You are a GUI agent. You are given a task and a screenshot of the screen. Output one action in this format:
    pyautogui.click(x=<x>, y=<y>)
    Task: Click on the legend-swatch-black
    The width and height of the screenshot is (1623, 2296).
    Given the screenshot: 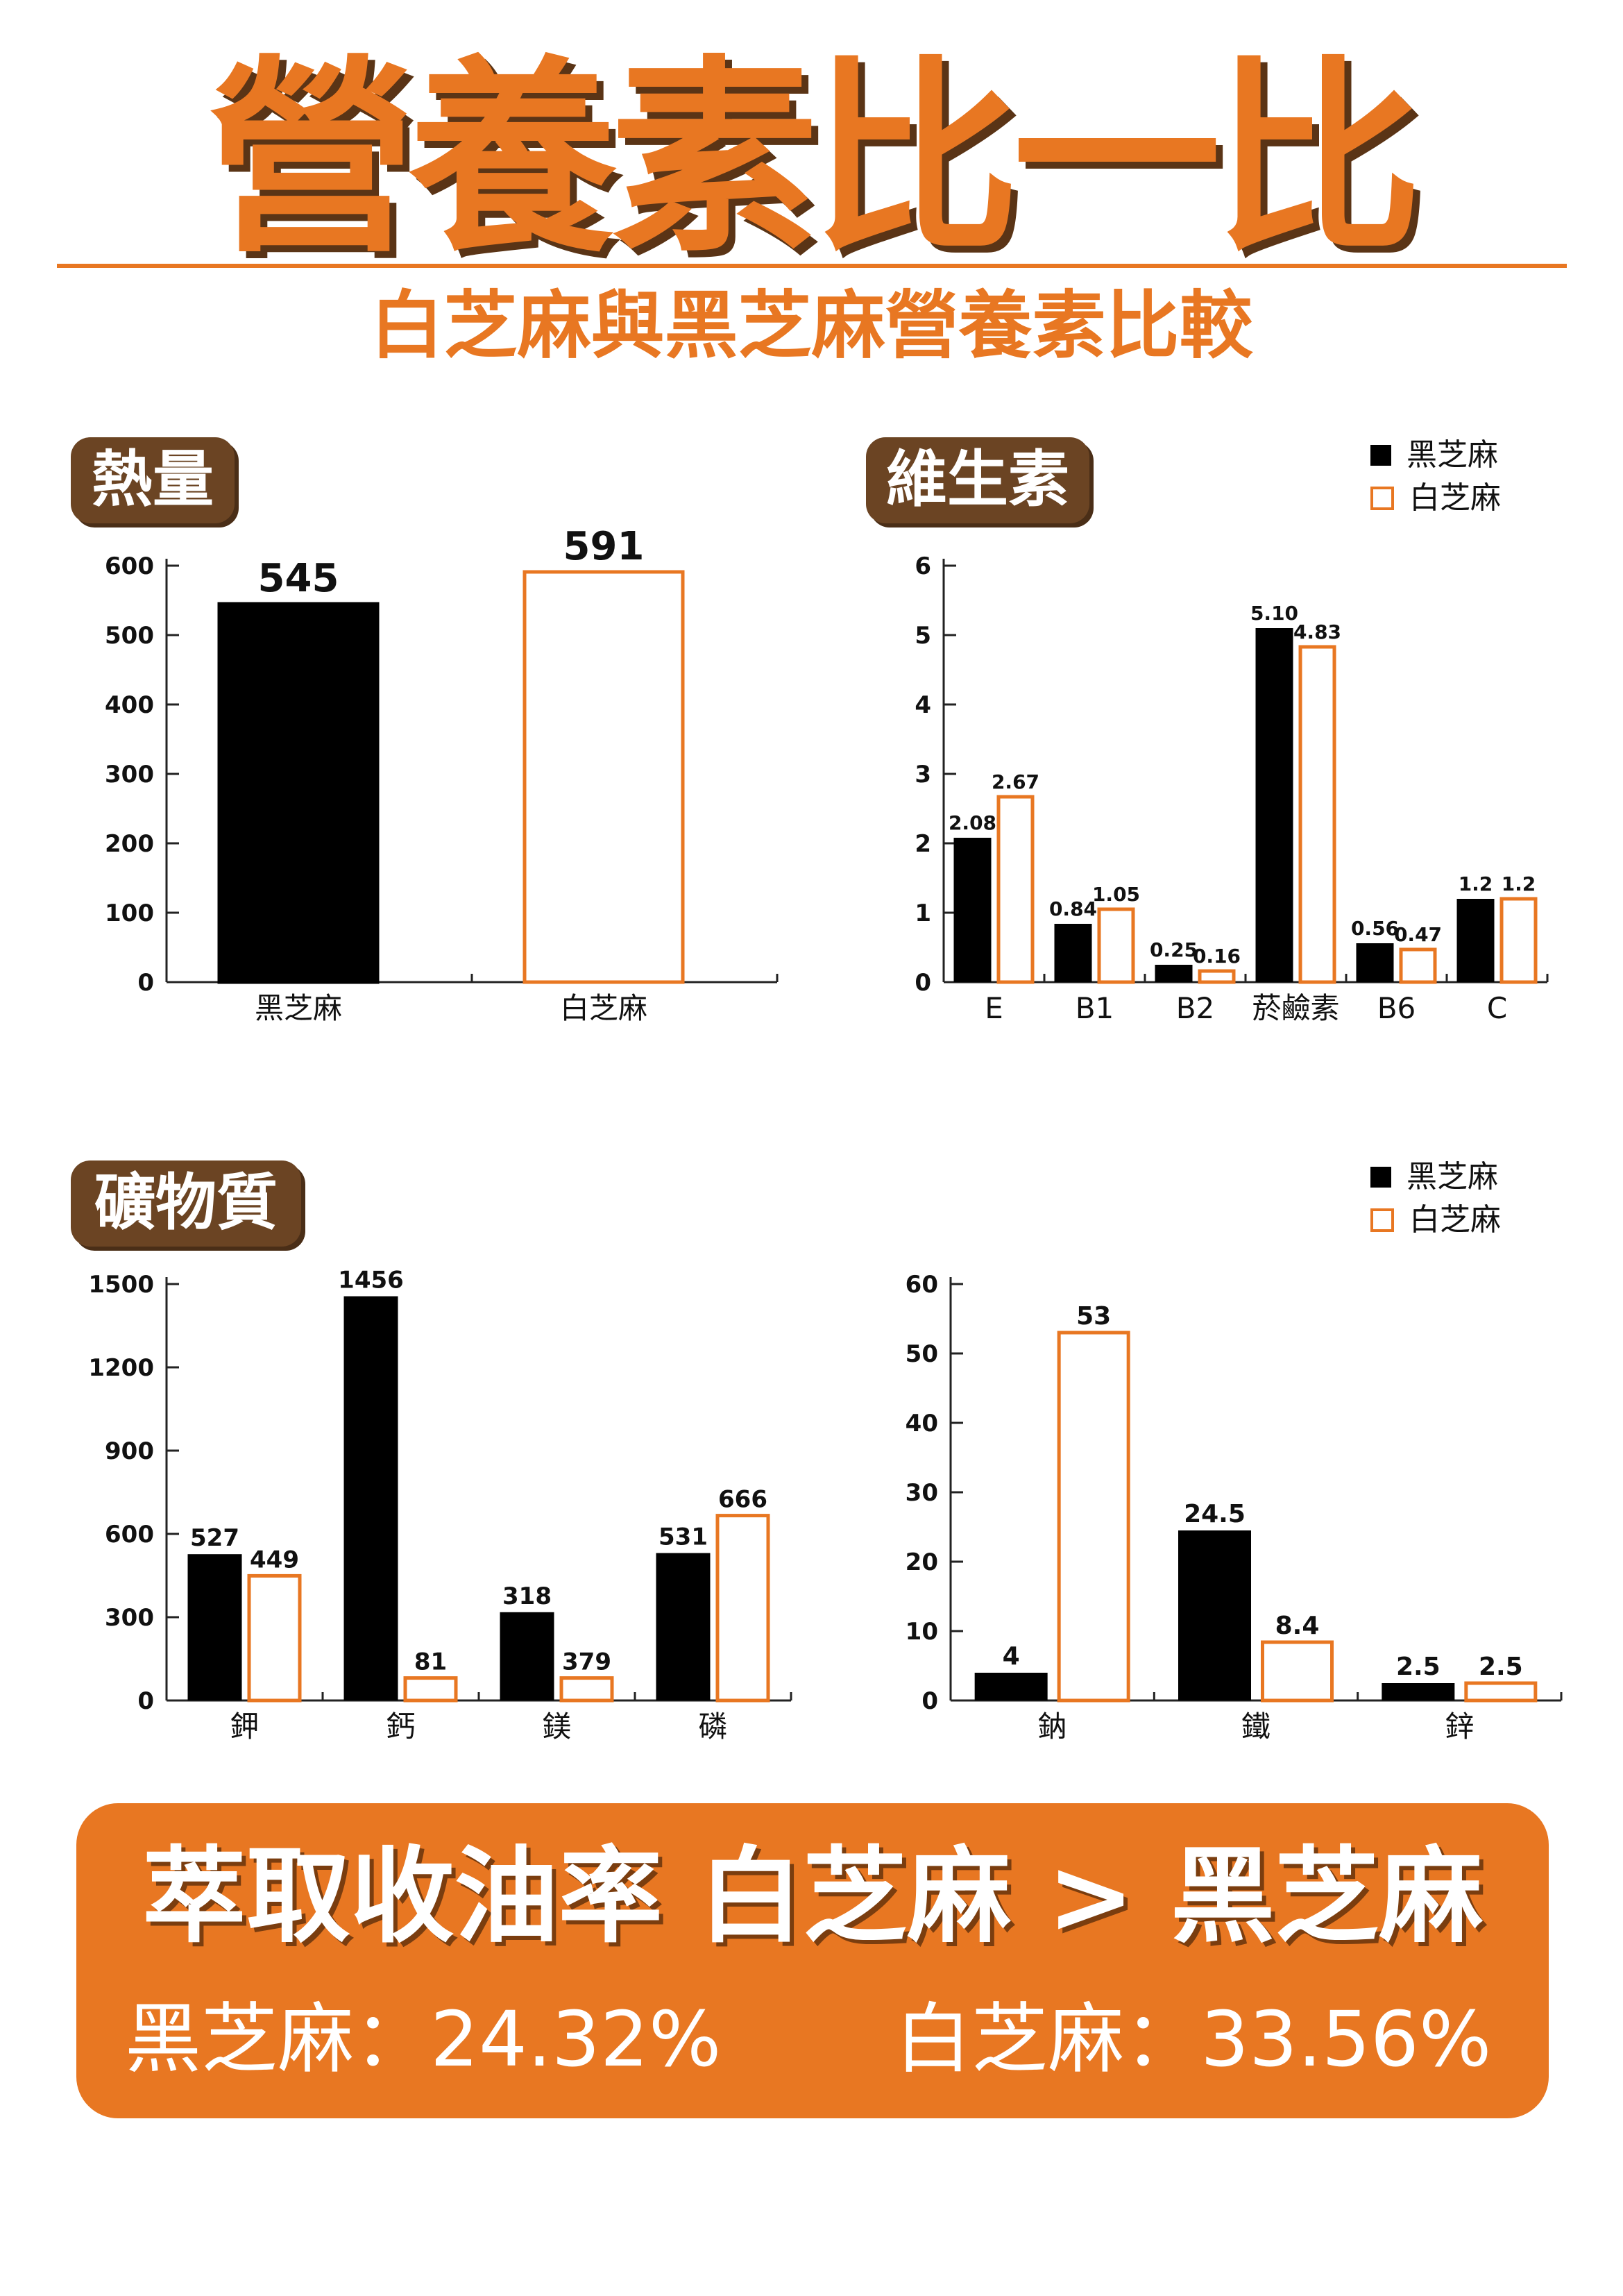 What is the action you would take?
    pyautogui.click(x=1380, y=1177)
    